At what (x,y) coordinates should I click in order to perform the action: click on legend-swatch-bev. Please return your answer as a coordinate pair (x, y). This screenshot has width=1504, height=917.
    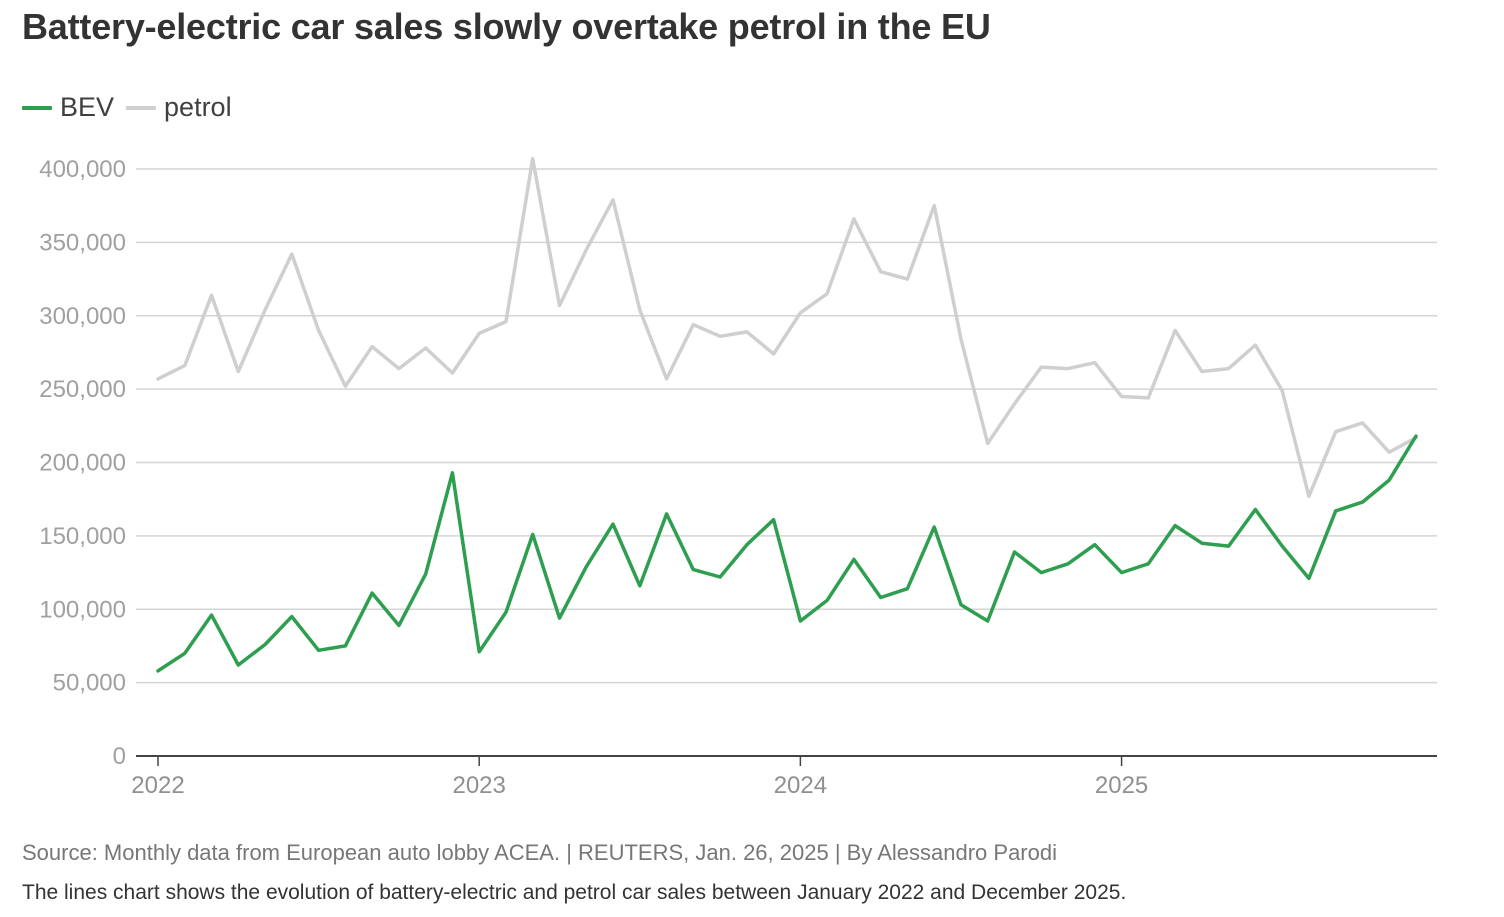
    Looking at the image, I should click on (37, 107).